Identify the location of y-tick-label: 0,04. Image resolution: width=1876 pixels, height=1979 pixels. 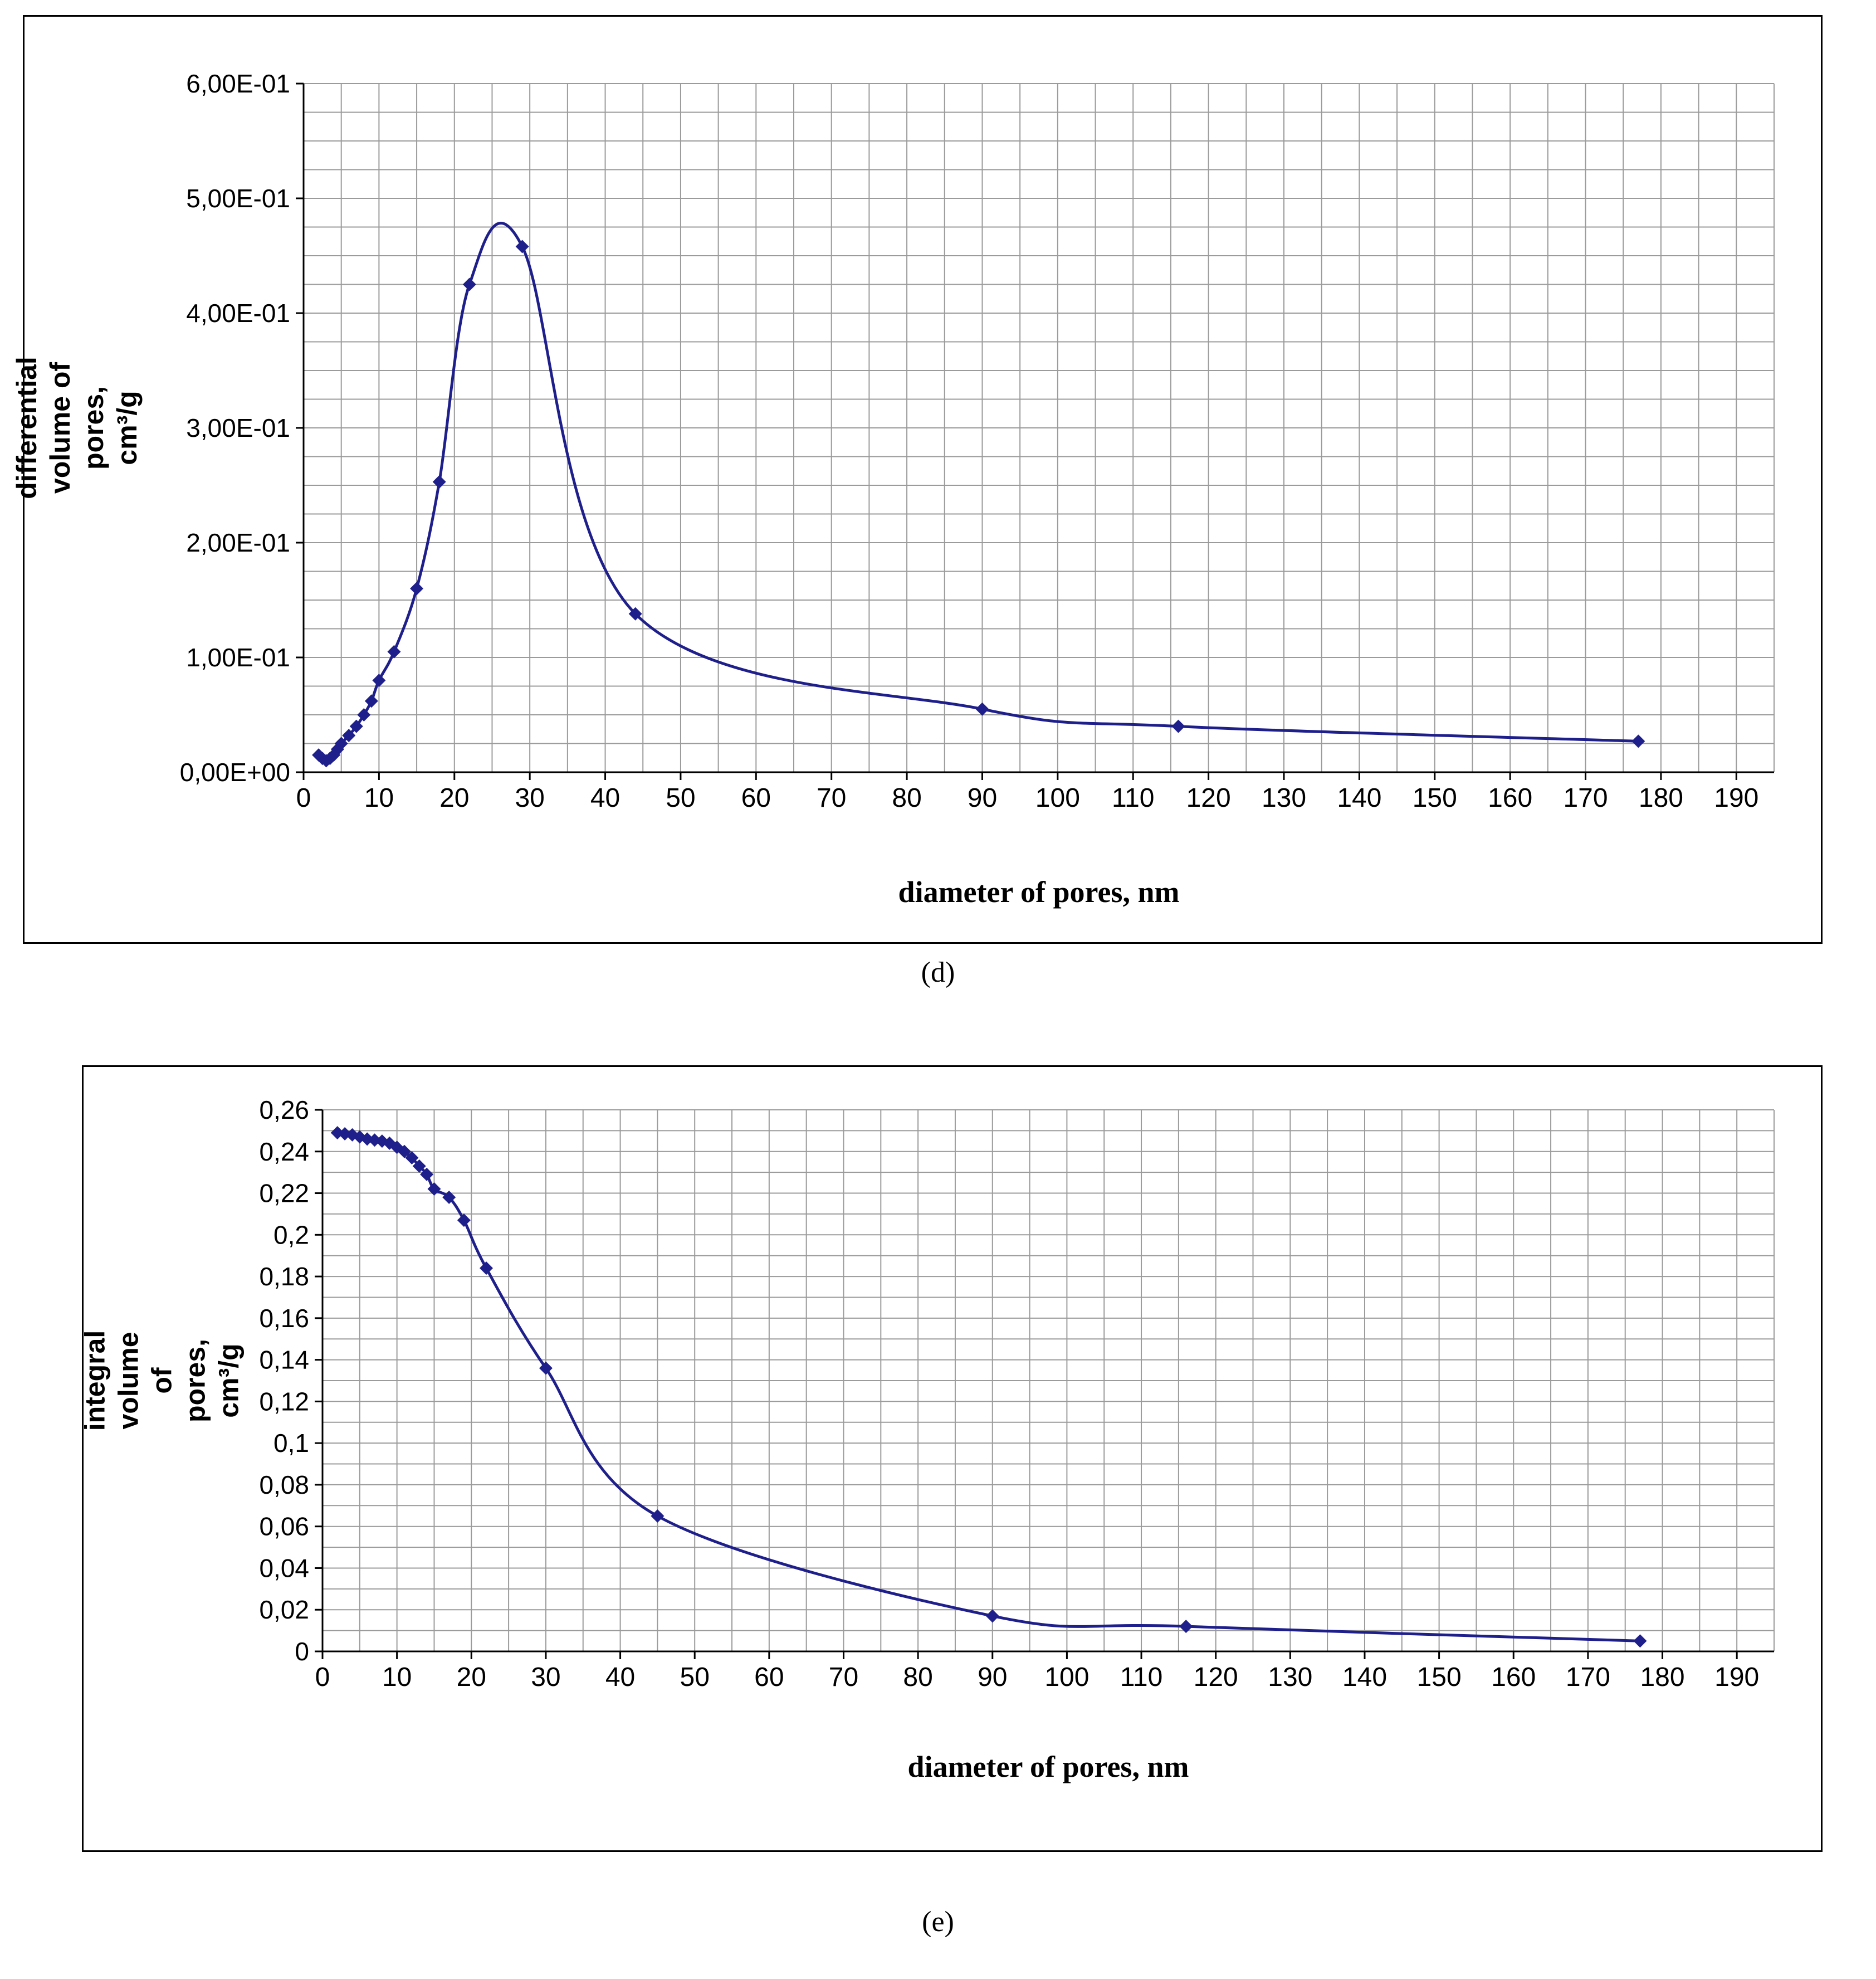
(284, 1567).